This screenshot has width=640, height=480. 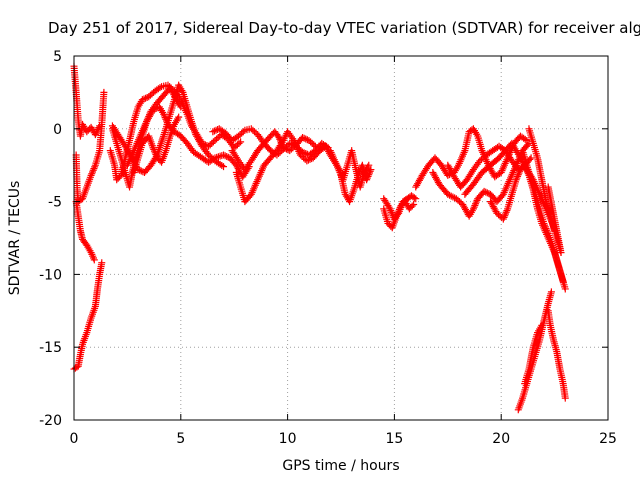 What do you see at coordinates (50, 348) in the screenshot?
I see `y-tick-label: -15` at bounding box center [50, 348].